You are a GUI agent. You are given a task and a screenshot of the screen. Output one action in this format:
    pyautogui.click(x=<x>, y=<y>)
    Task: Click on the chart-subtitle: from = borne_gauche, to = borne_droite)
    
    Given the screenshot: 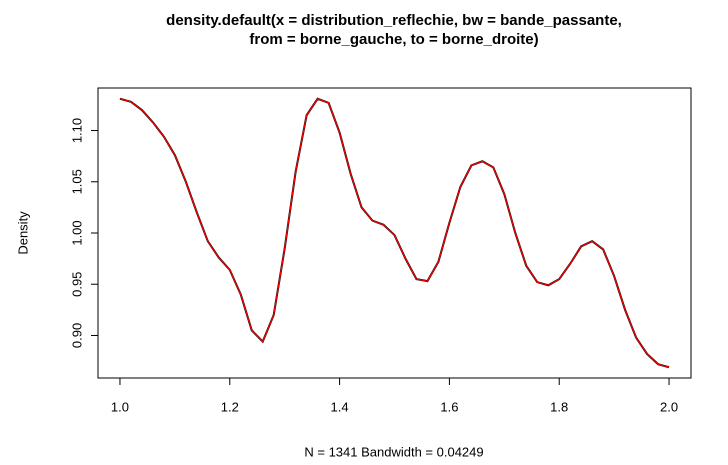 What is the action you would take?
    pyautogui.click(x=393, y=39)
    